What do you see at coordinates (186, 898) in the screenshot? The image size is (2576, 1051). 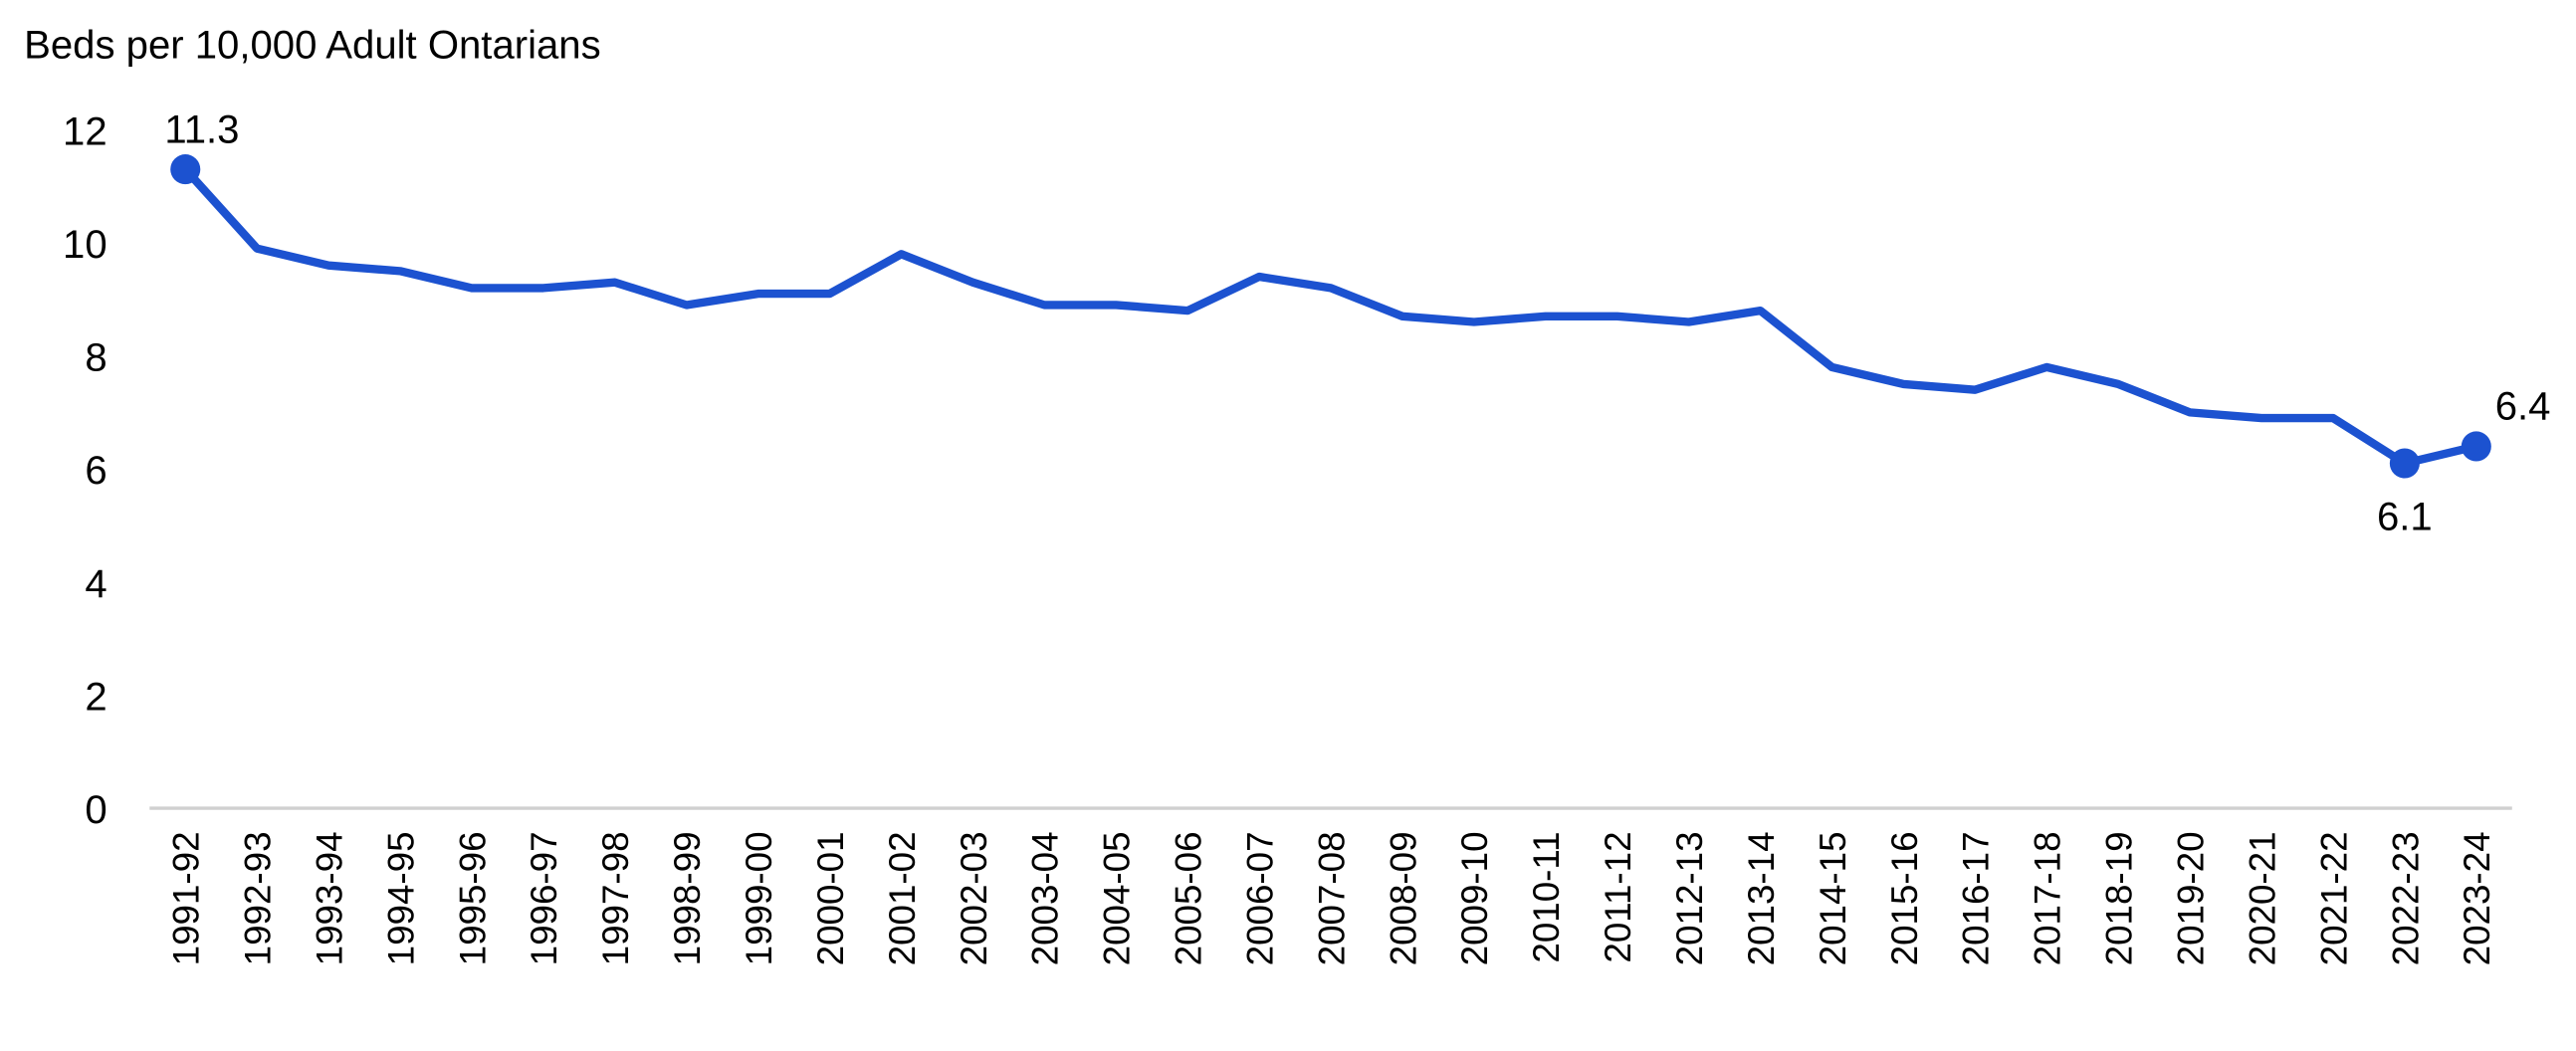 I see `x-tick-label: 1991-92` at bounding box center [186, 898].